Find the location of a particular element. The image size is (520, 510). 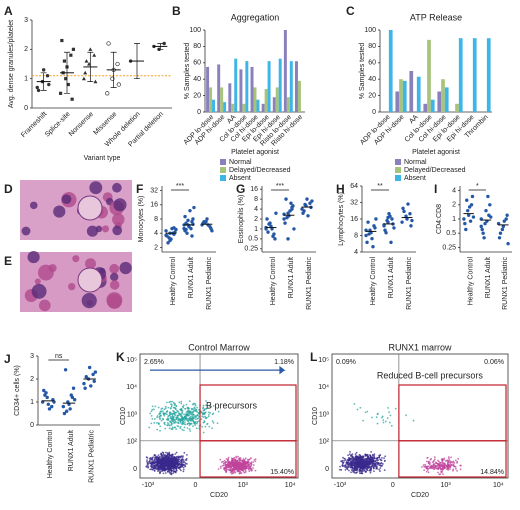

y-tick-label: 10⁵ is located at coordinates (323, 360).